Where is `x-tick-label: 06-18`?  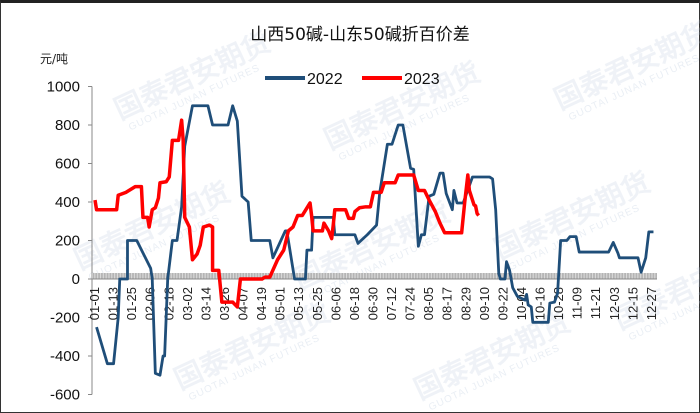
x-tick-label: 06-18 is located at coordinates (354, 303).